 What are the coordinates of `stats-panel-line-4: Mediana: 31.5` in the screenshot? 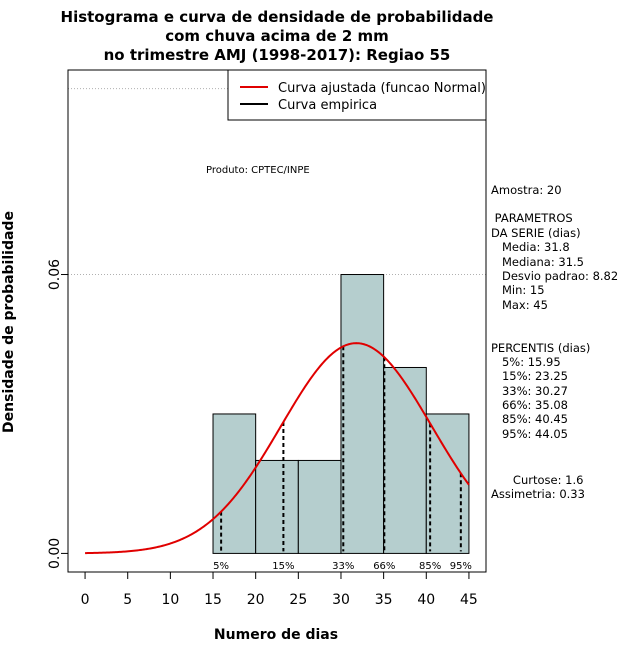 It's located at (537, 262).